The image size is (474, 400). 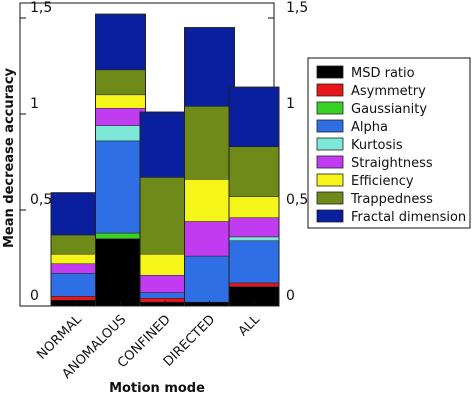 What do you see at coordinates (254, 238) in the screenshot?
I see `bar-segment-all-kurtosis` at bounding box center [254, 238].